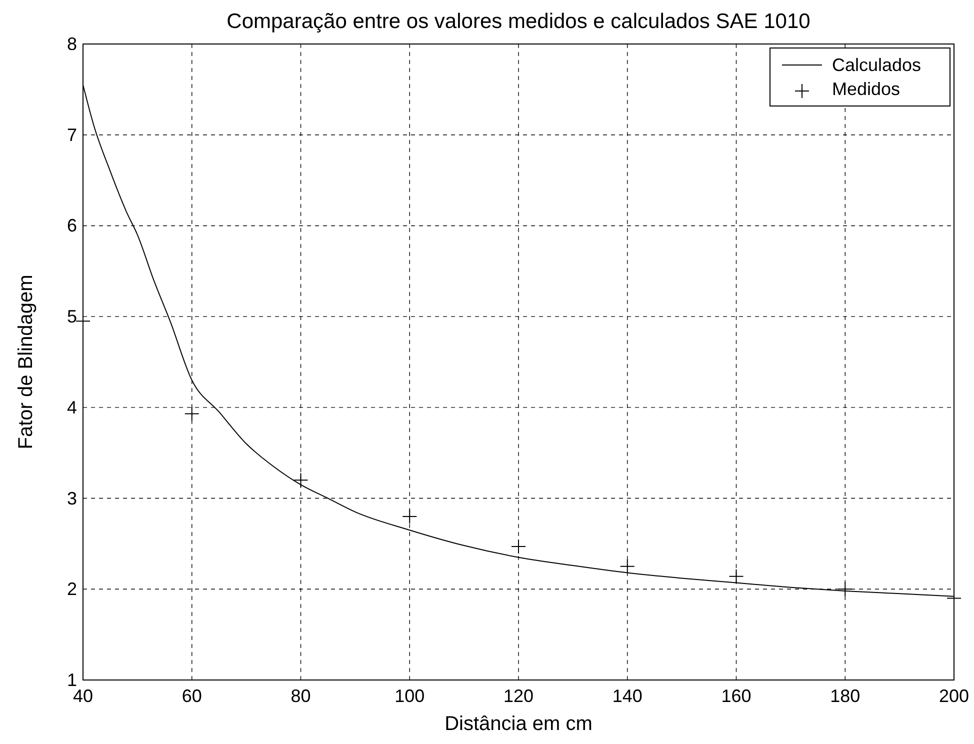  I want to click on y-tick-label: 7, so click(71, 134).